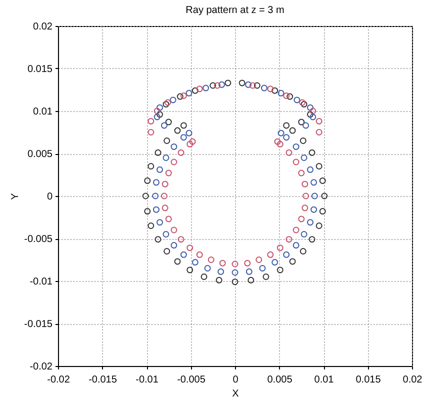 This screenshot has height=411, width=425. What do you see at coordinates (43, 27) in the screenshot?
I see `y-tick-label: 0.02` at bounding box center [43, 27].